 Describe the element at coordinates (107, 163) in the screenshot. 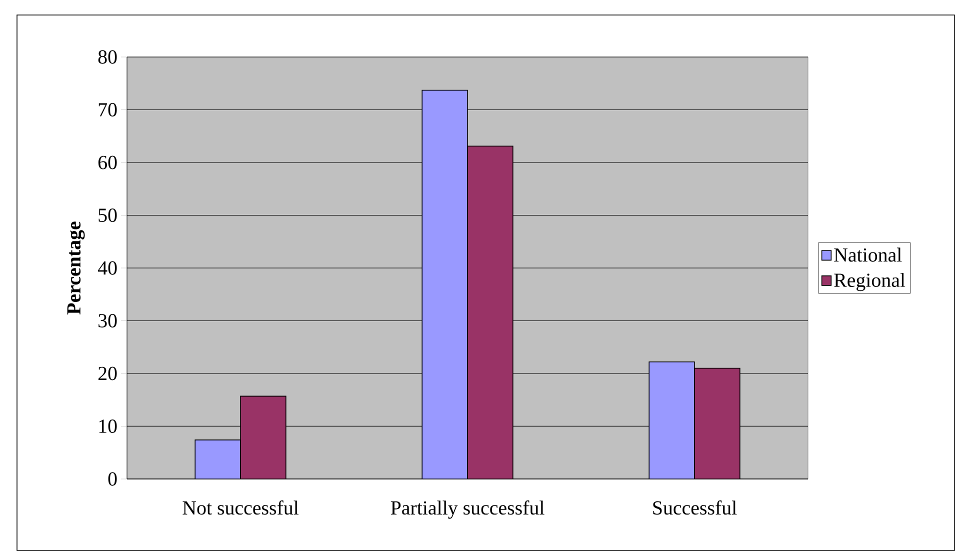

I see `y-tick-label: 60` at that location.